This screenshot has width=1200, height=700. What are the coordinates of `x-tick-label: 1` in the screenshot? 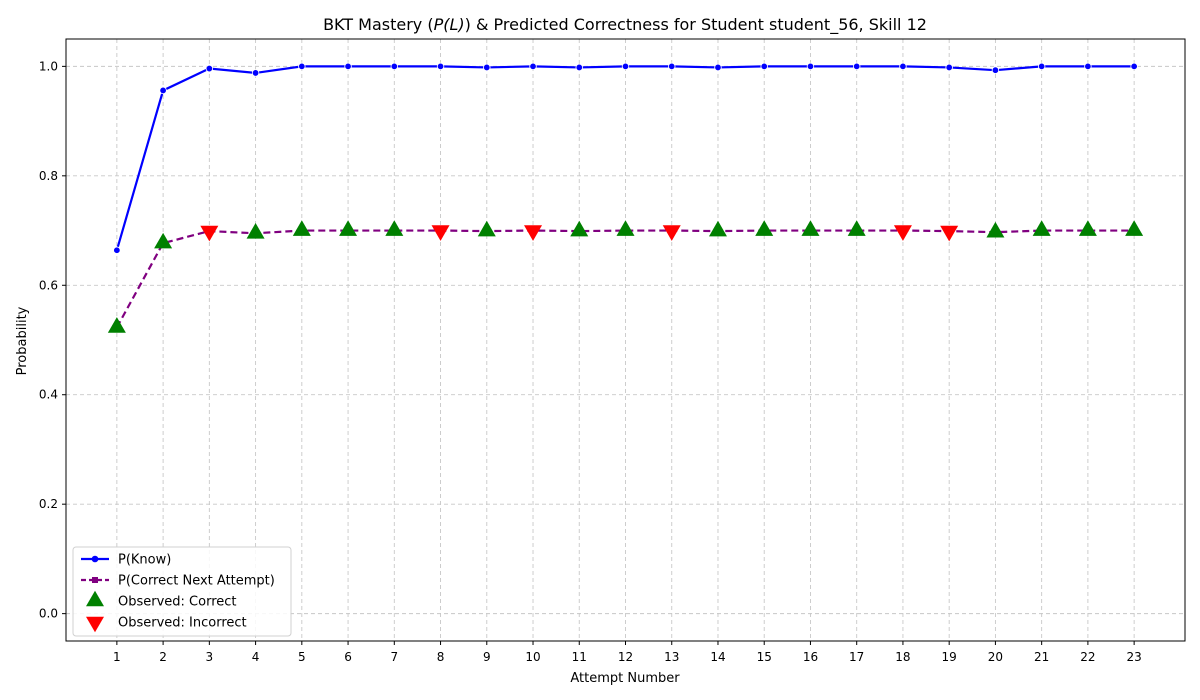 It's located at (117, 657).